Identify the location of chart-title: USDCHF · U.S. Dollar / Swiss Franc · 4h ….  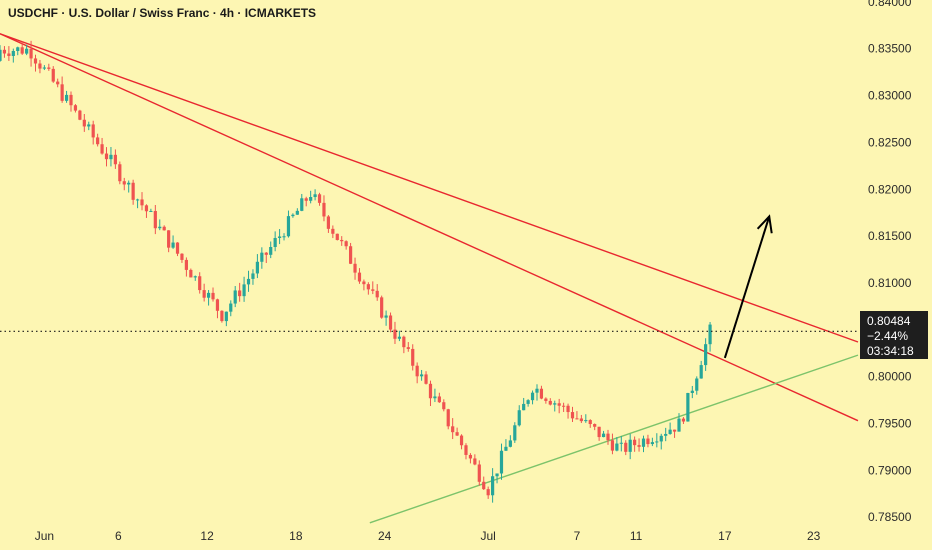
(162, 13).